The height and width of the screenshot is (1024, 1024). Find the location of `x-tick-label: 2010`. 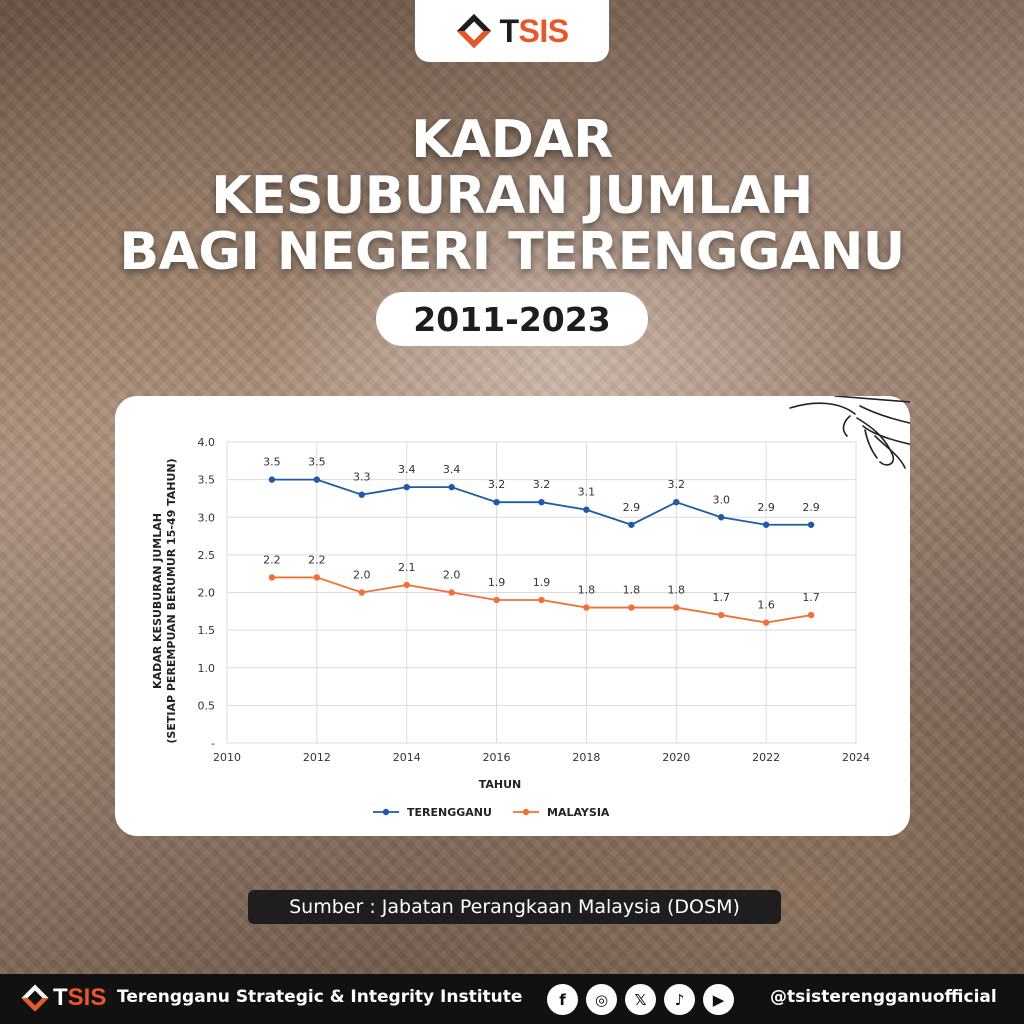

x-tick-label: 2010 is located at coordinates (227, 757).